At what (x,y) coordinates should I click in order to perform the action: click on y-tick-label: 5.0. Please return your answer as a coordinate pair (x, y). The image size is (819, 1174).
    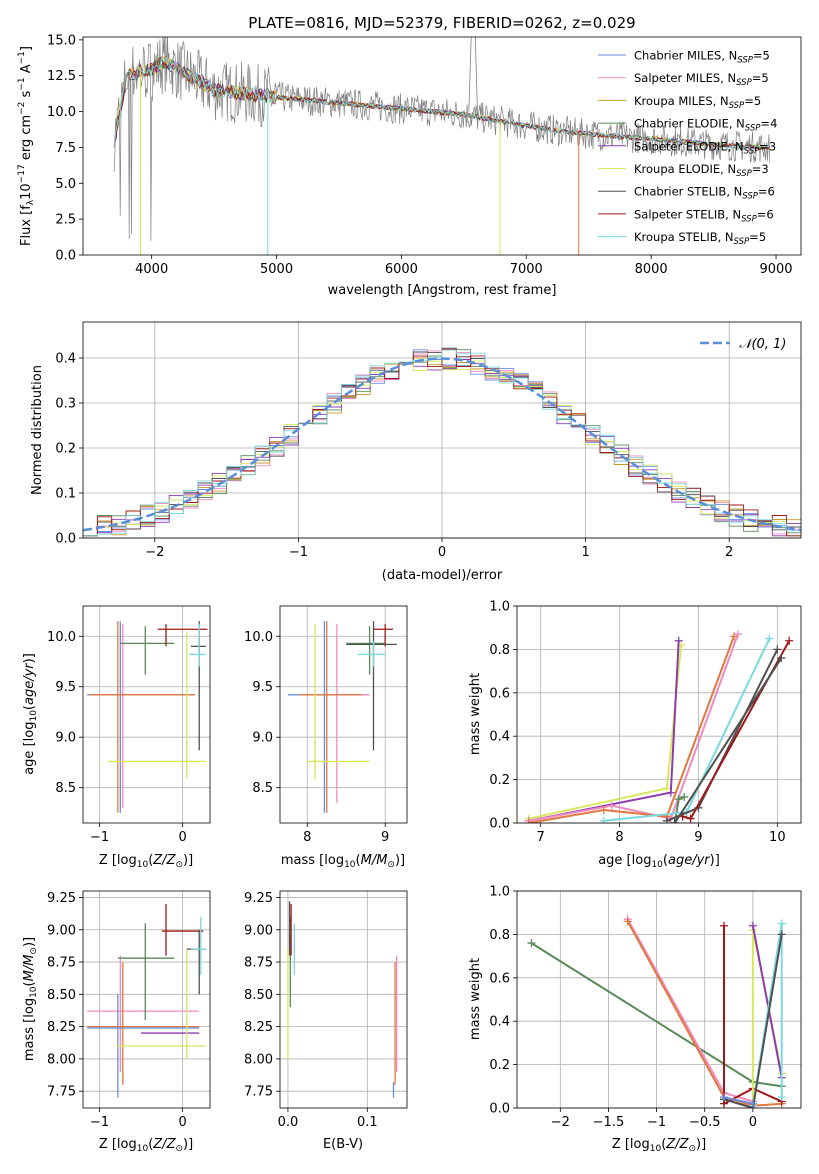
    Looking at the image, I should click on (65, 184).